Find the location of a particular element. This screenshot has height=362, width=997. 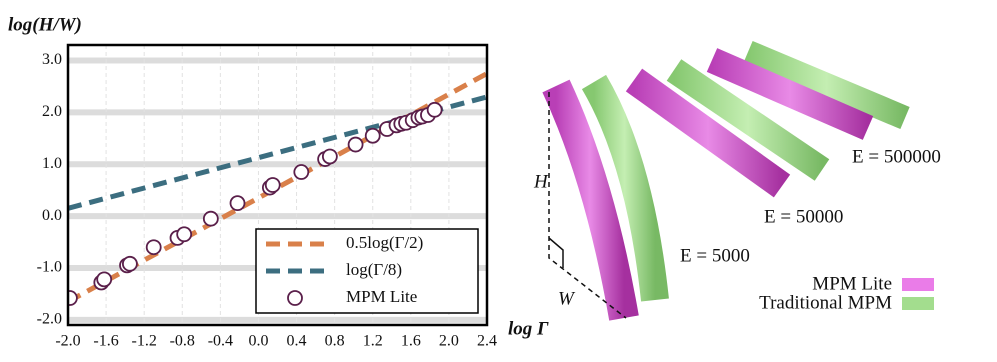

y-tick-label: 1.0 is located at coordinates (52, 163).